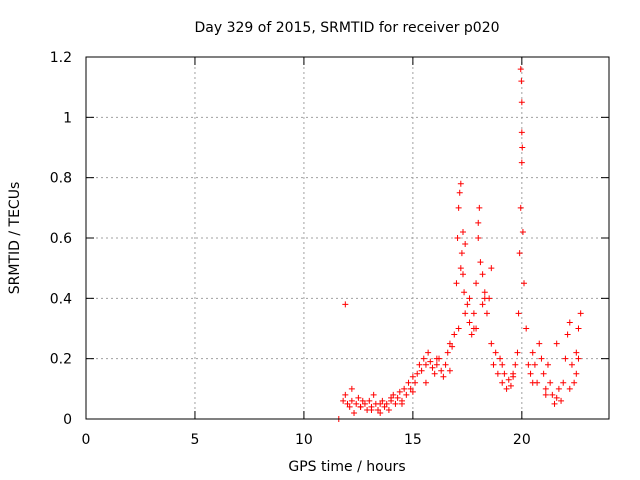 This screenshot has width=640, height=480. What do you see at coordinates (67, 118) in the screenshot?
I see `y-tick-label: 1` at bounding box center [67, 118].